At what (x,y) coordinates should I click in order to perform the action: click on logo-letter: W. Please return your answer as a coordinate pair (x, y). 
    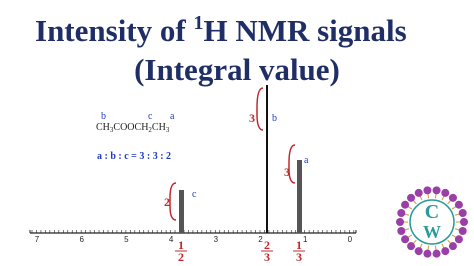
    Looking at the image, I should click on (432, 232).